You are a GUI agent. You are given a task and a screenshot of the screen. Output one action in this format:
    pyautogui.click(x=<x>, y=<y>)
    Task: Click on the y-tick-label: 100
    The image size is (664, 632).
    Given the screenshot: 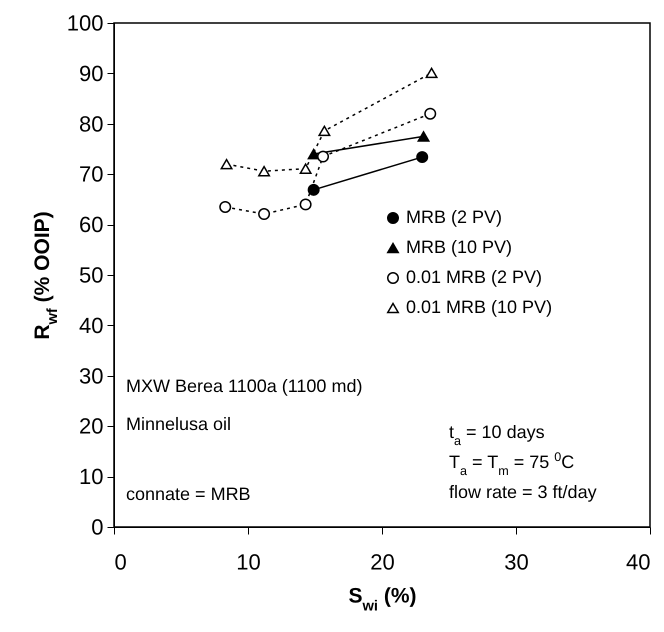 What is the action you would take?
    pyautogui.click(x=85, y=23)
    